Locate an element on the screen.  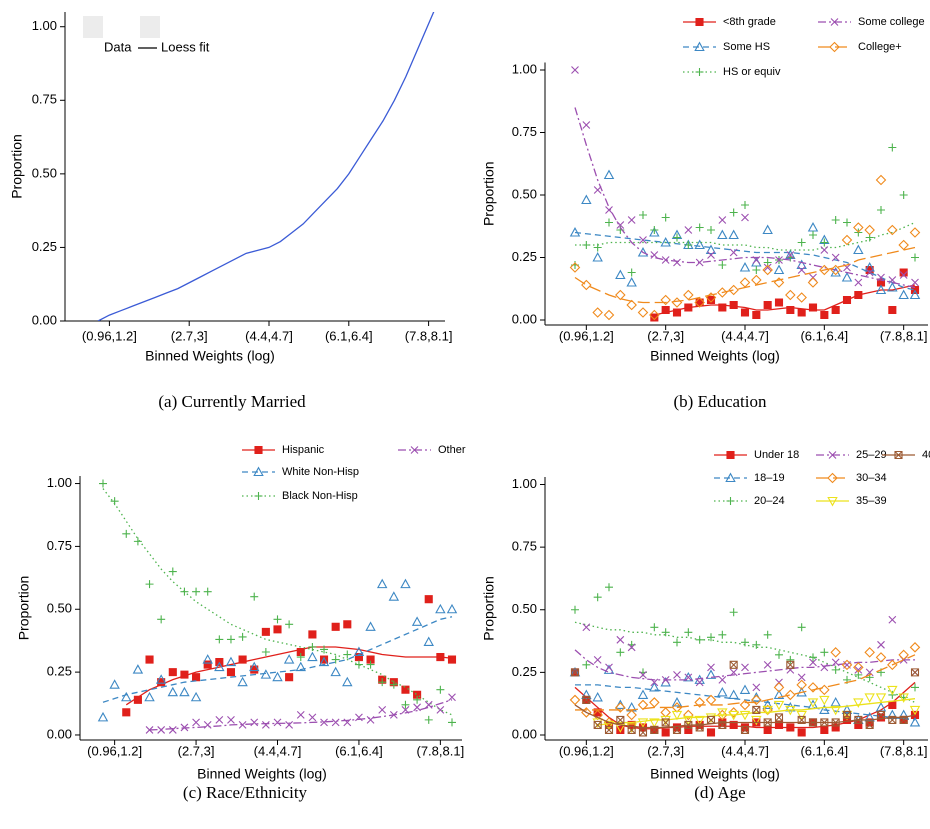
legend-label: White Non-Hisp is located at coordinates (320, 472).